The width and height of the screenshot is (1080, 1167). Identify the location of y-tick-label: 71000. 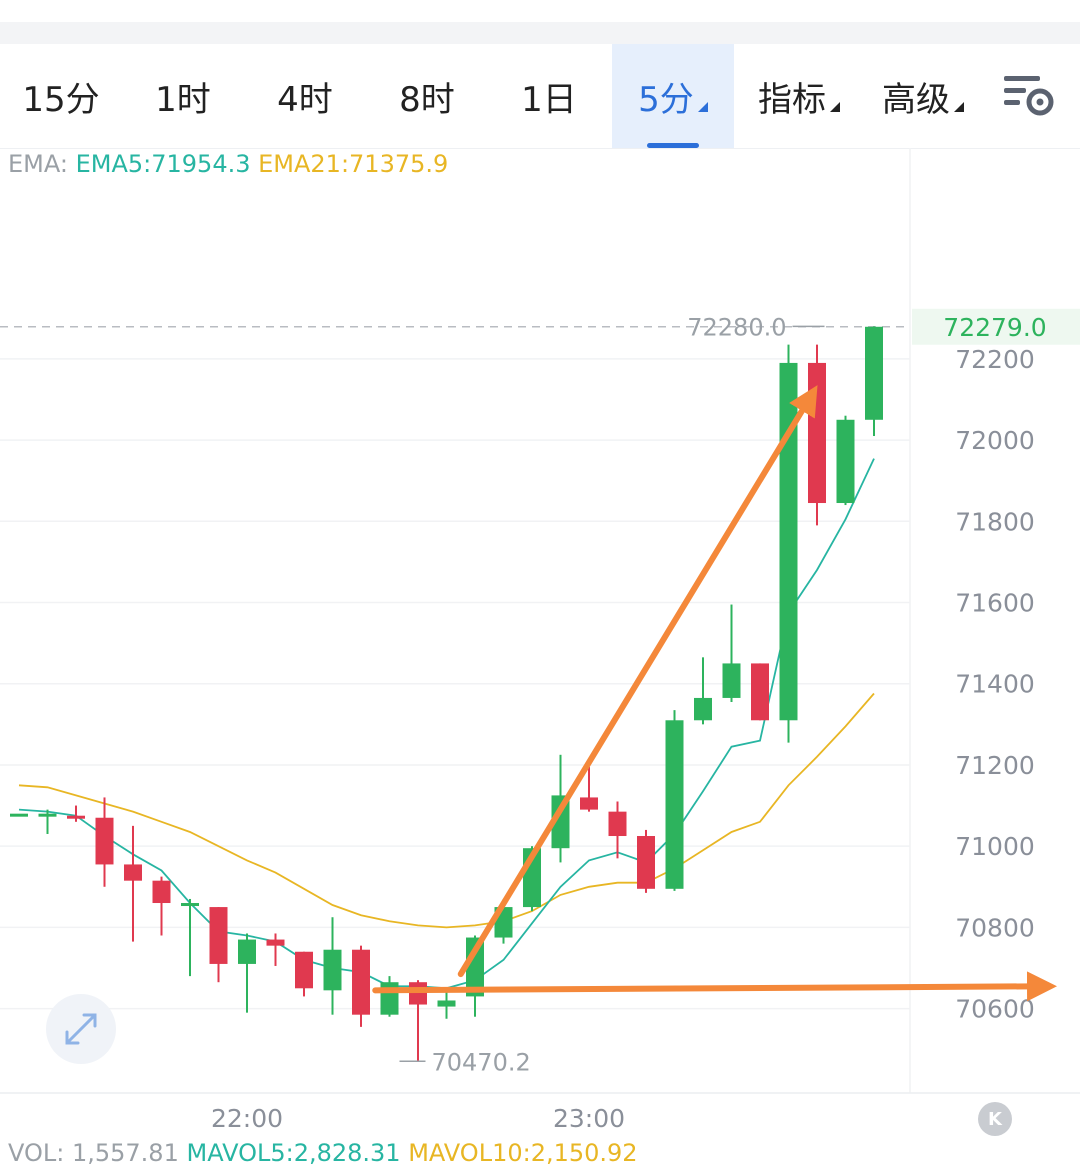
(995, 846).